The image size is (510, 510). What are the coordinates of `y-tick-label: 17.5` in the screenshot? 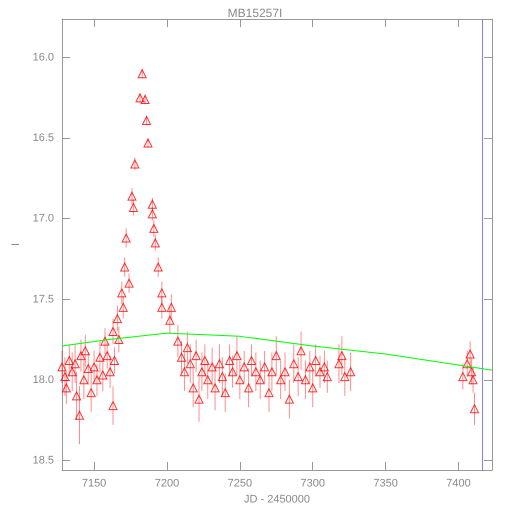 It's located at (43, 299).